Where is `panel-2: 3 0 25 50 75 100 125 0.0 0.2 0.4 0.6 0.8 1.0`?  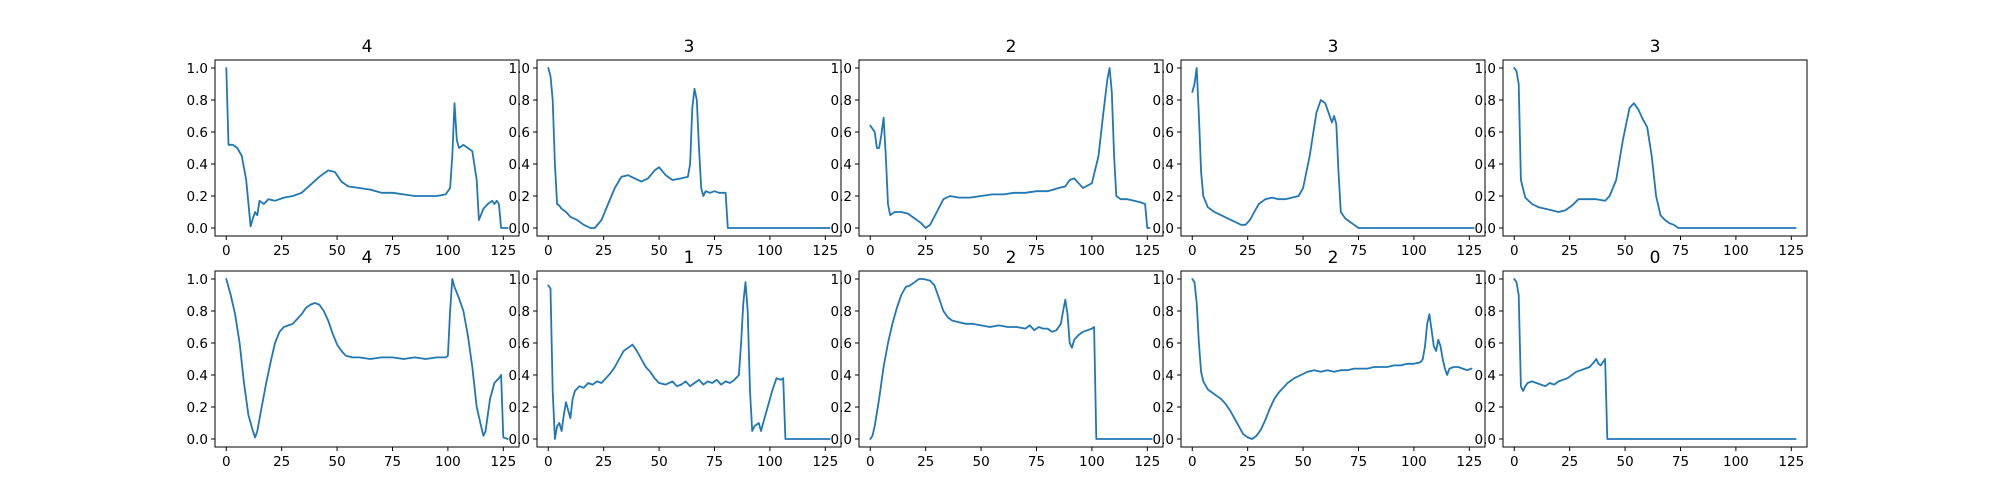
panel-2: 3 0 25 50 75 100 125 0.0 0.2 0.4 0.6 0.8 1.0 is located at coordinates (675, 148).